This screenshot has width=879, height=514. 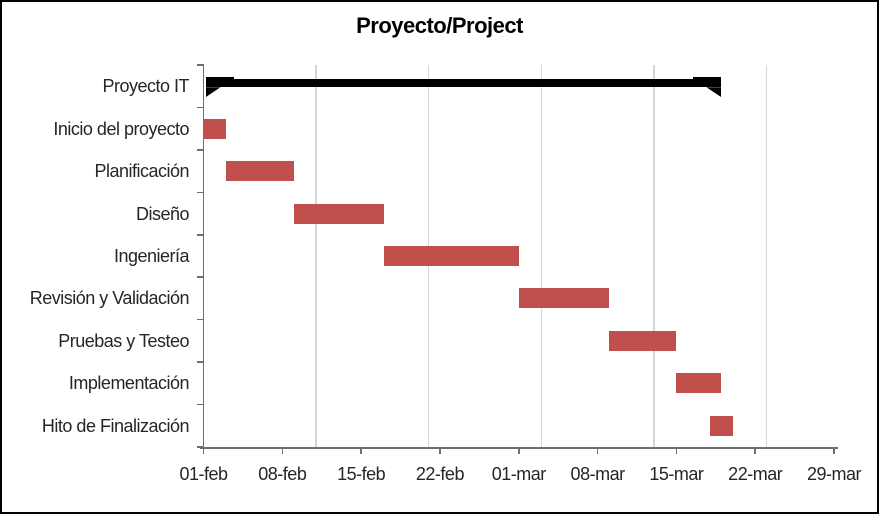 What do you see at coordinates (440, 474) in the screenshot?
I see `x-axis-label: 22-feb` at bounding box center [440, 474].